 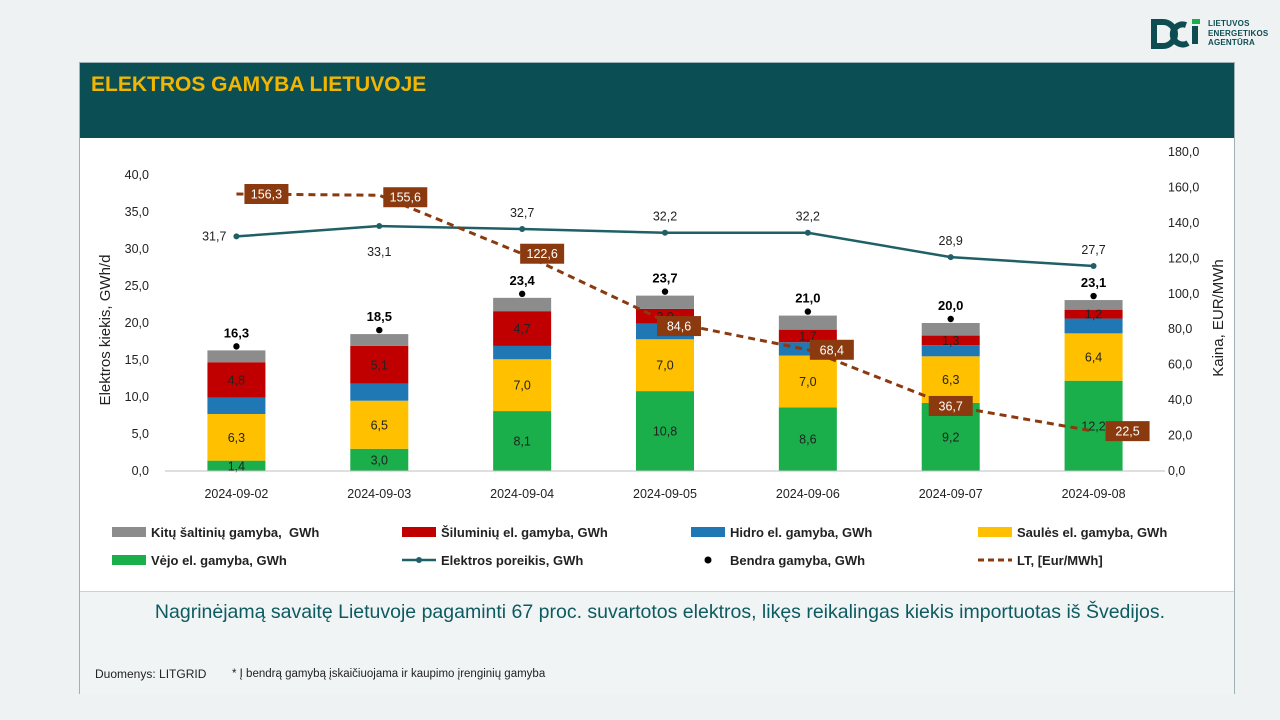 I want to click on legend-thermal-label: Šiluminių el. gamyba, GWh, so click(x=524, y=532).